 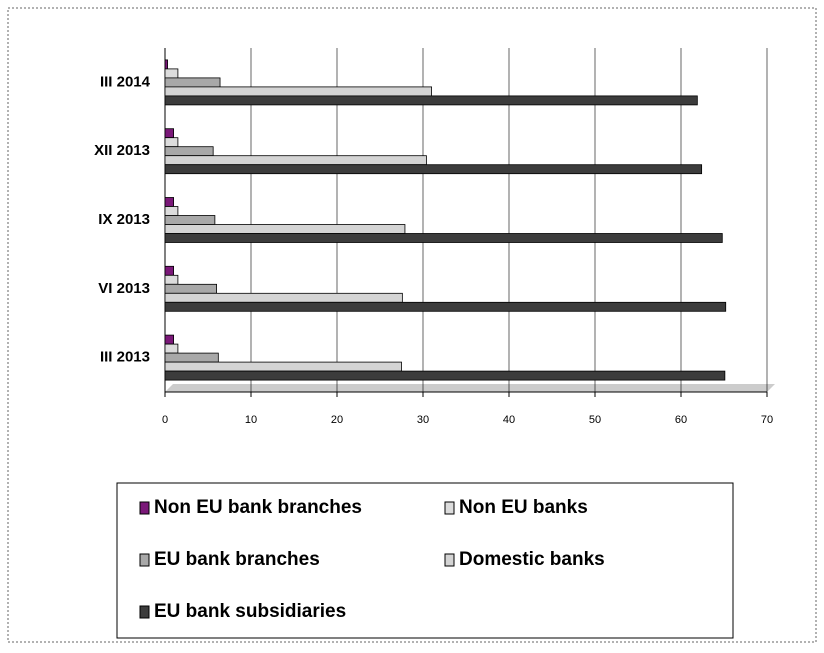 I want to click on legend-label: EU bank subsidiaries, so click(x=250, y=611).